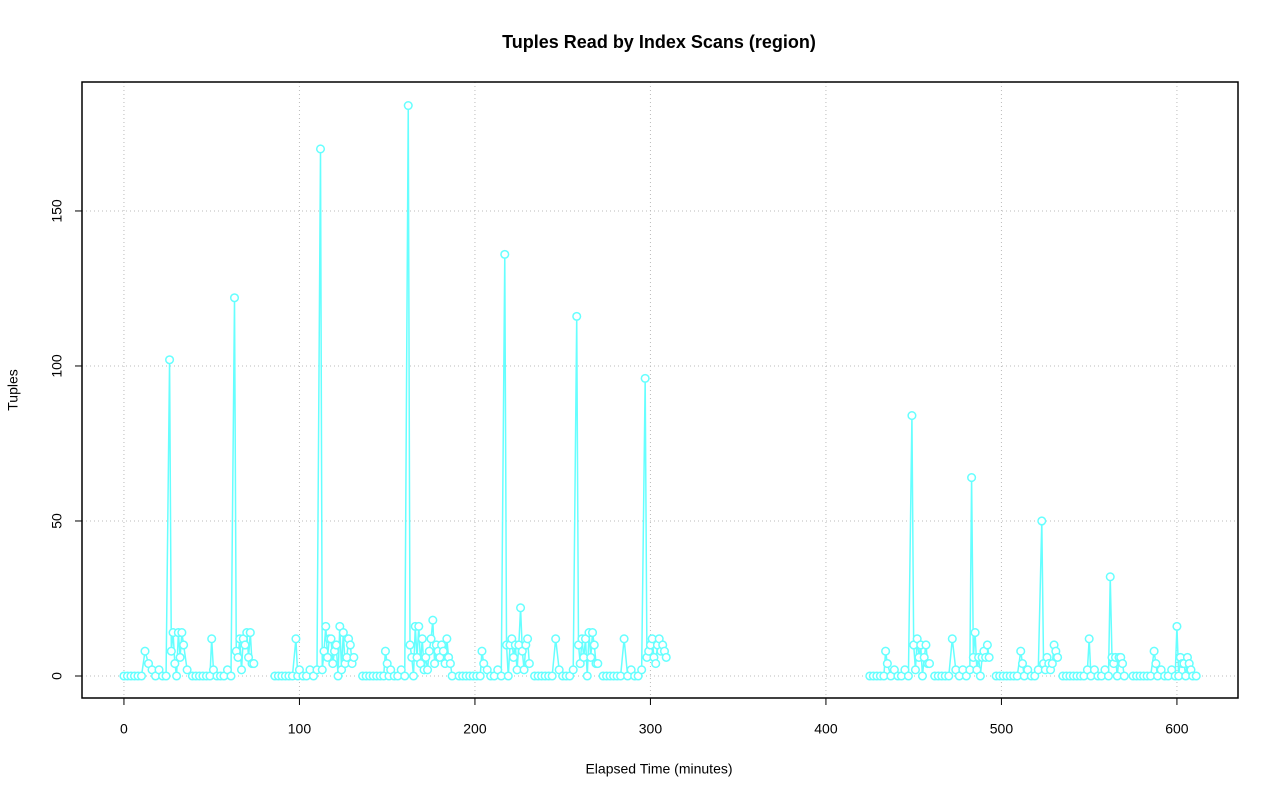  Describe the element at coordinates (475, 729) in the screenshot. I see `x-tick-label: 200` at that location.